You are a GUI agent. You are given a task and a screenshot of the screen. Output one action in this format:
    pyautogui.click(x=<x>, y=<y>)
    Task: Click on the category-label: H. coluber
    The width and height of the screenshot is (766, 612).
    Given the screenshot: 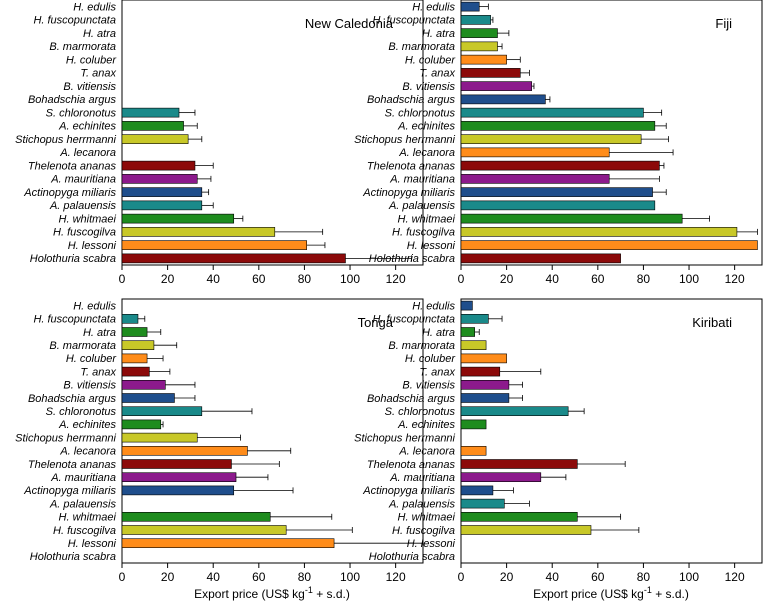 What is the action you would take?
    pyautogui.click(x=91, y=60)
    